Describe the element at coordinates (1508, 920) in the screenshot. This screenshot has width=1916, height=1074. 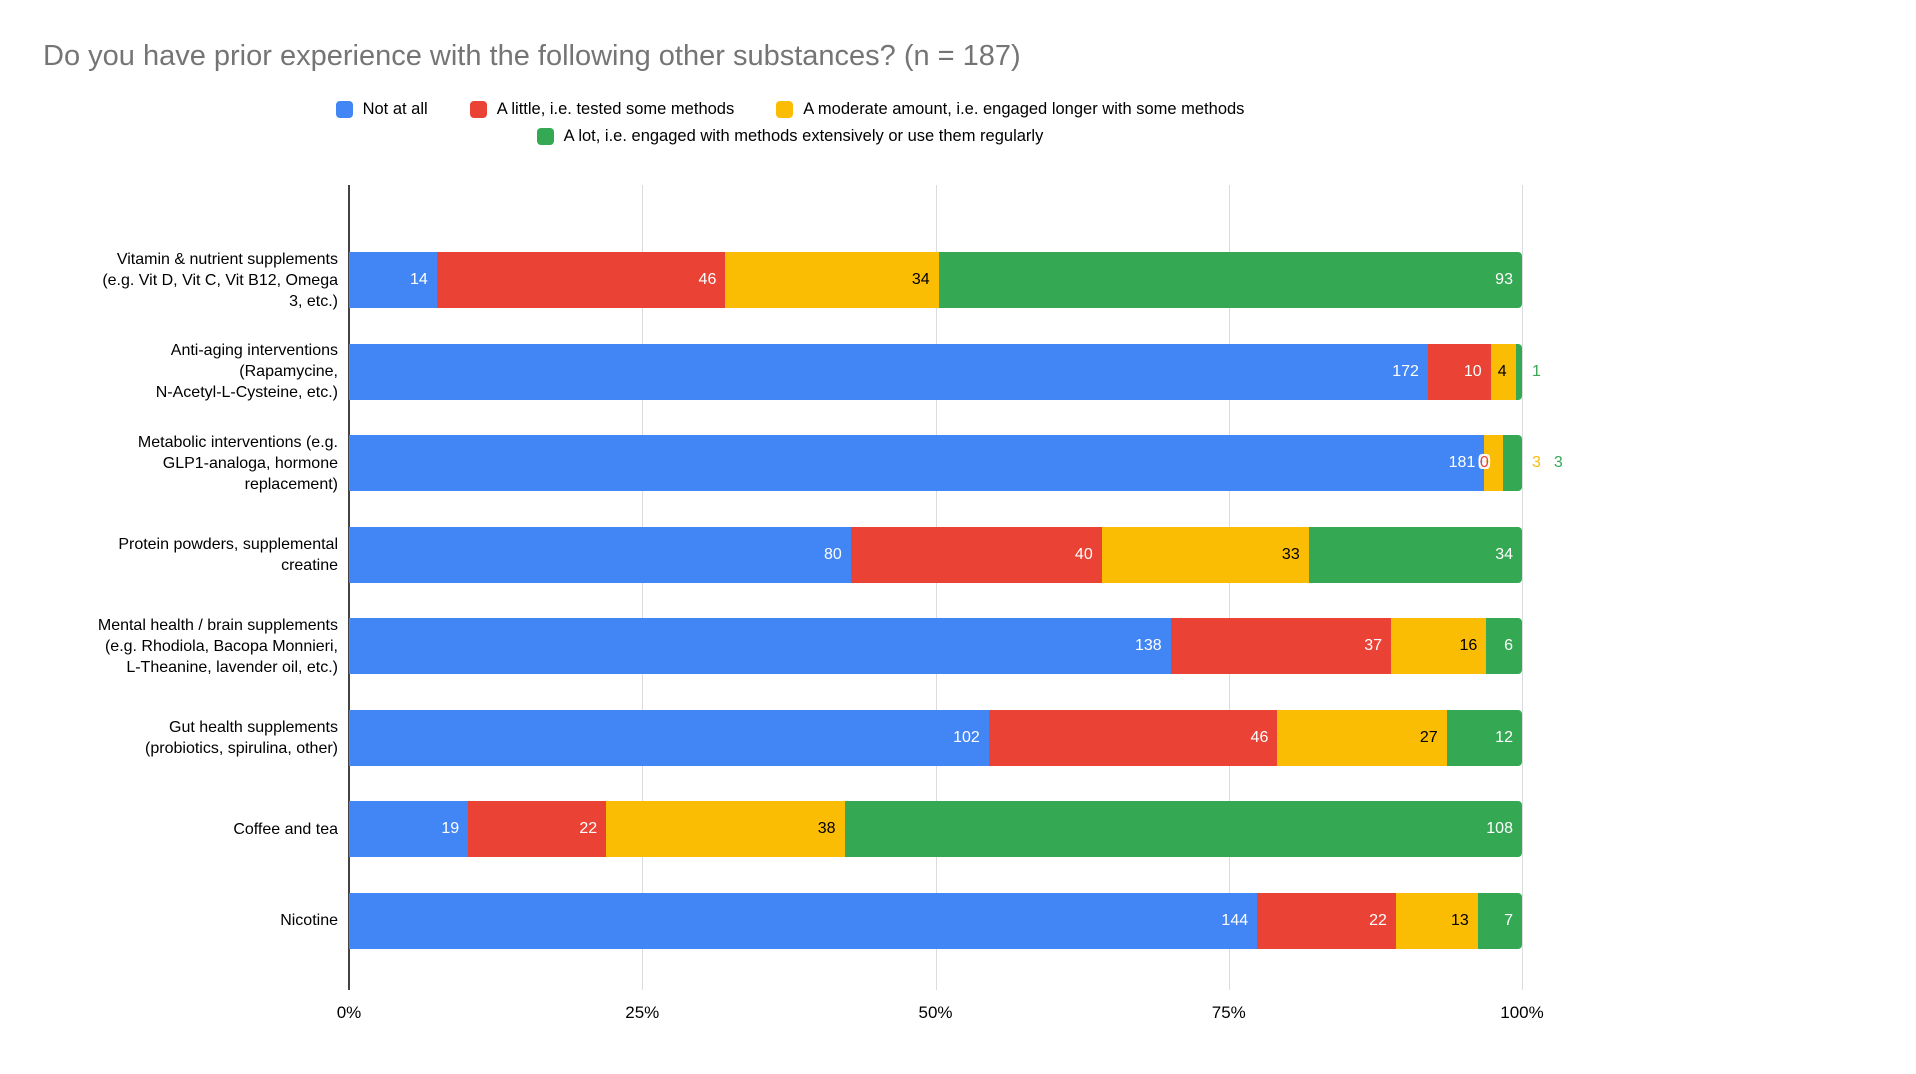
I see `value-label: 7` at that location.